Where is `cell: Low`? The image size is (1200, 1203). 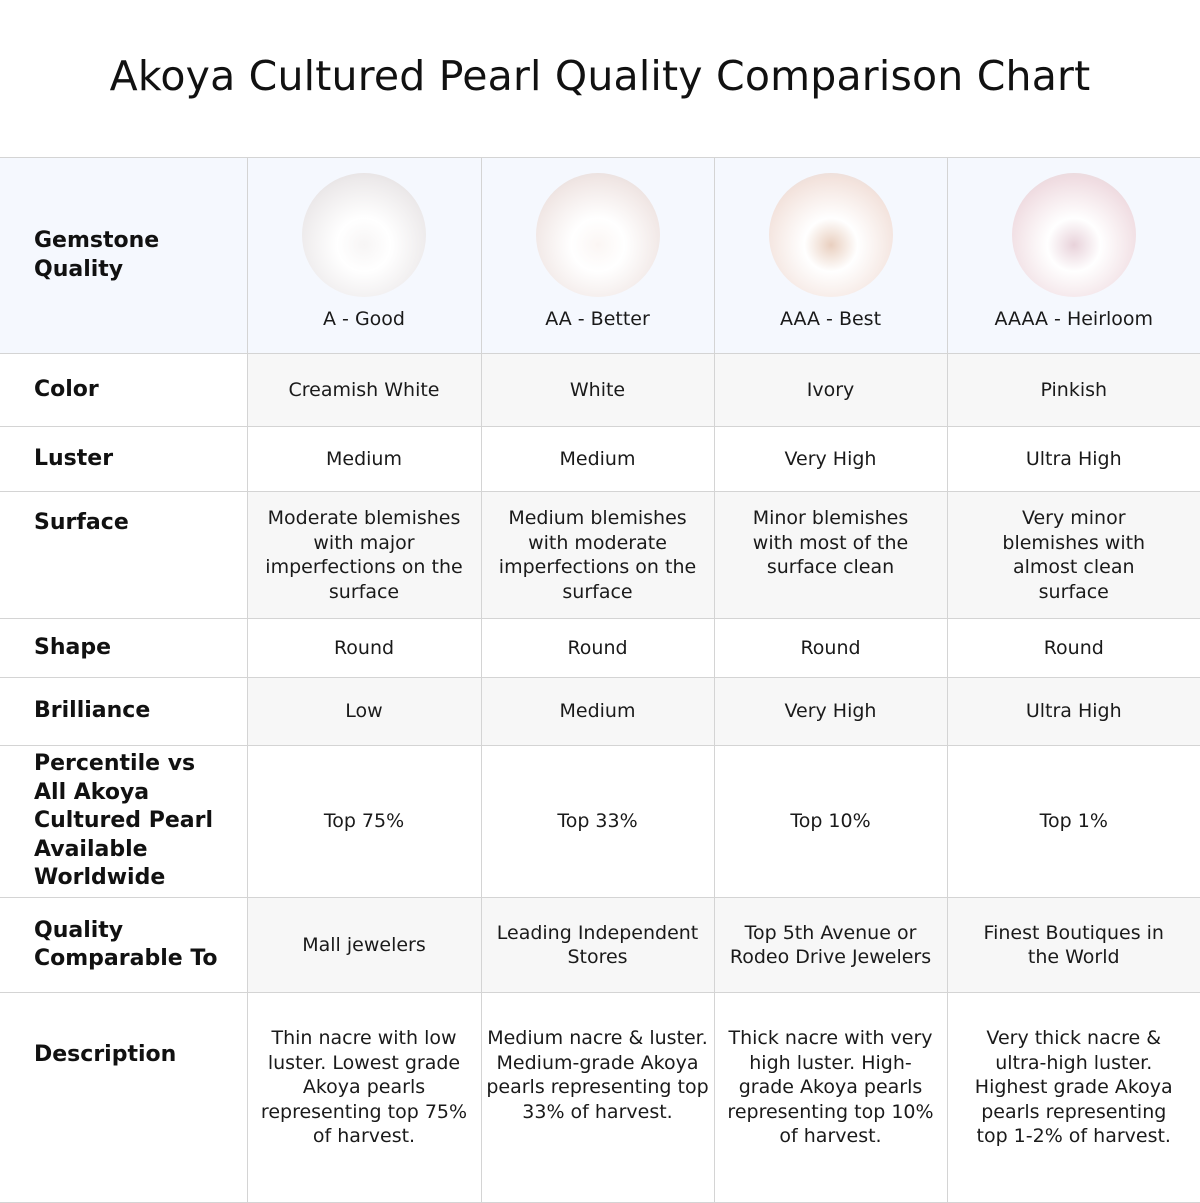 cell: Low is located at coordinates (364, 711).